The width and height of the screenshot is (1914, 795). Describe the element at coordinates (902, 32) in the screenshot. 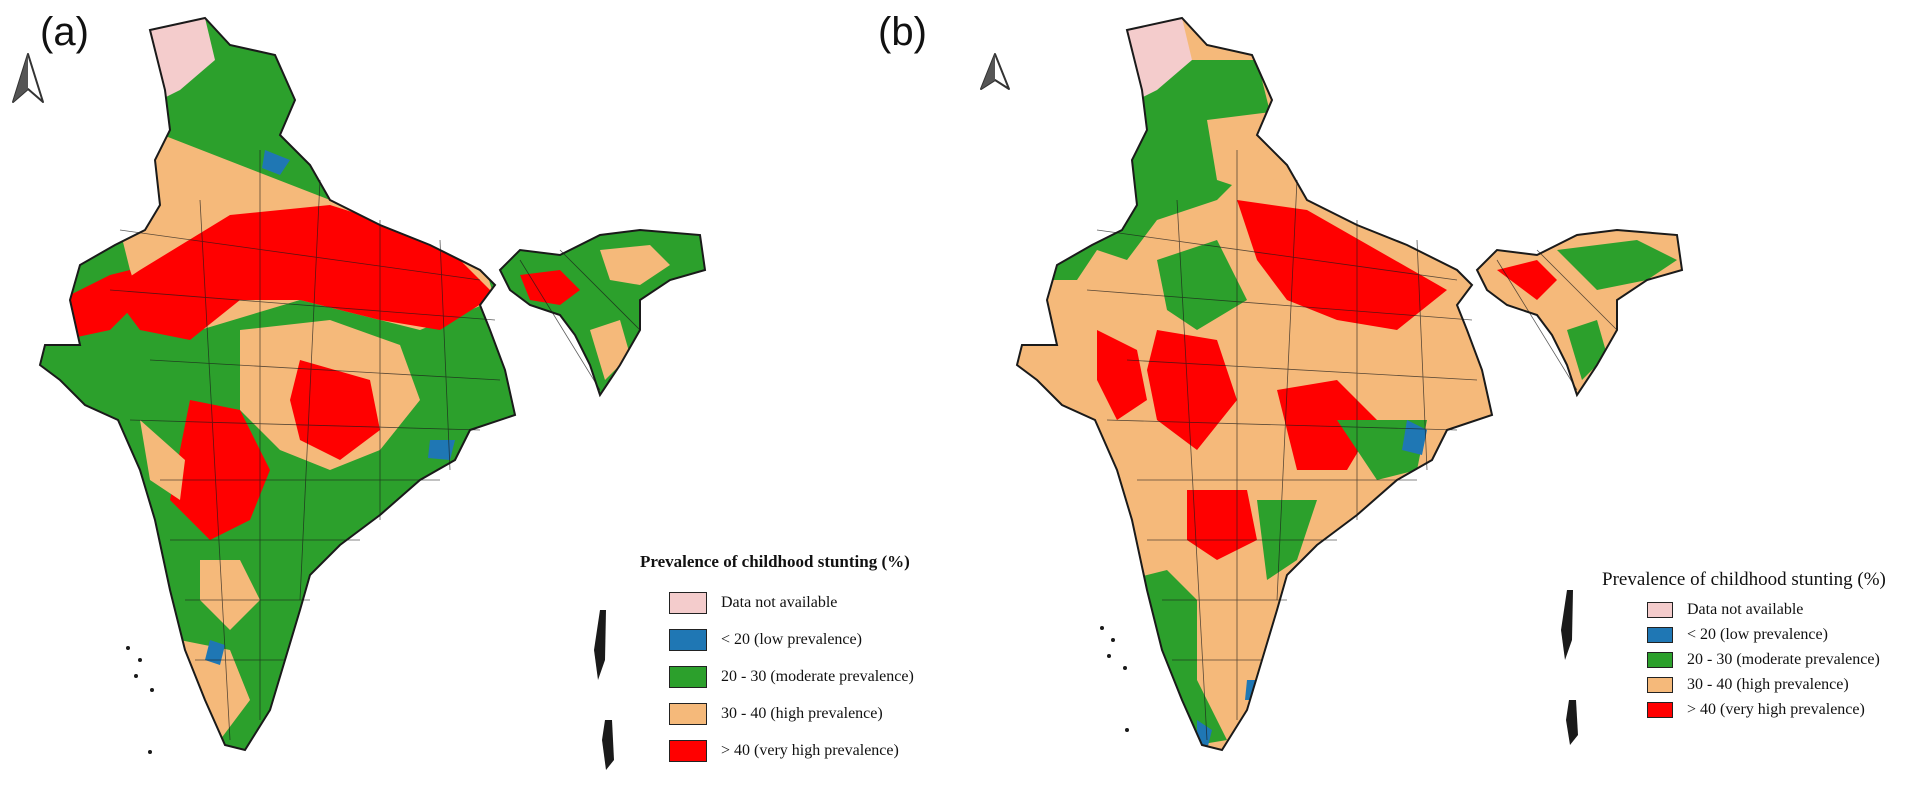

I see `panel-label: (b)` at that location.